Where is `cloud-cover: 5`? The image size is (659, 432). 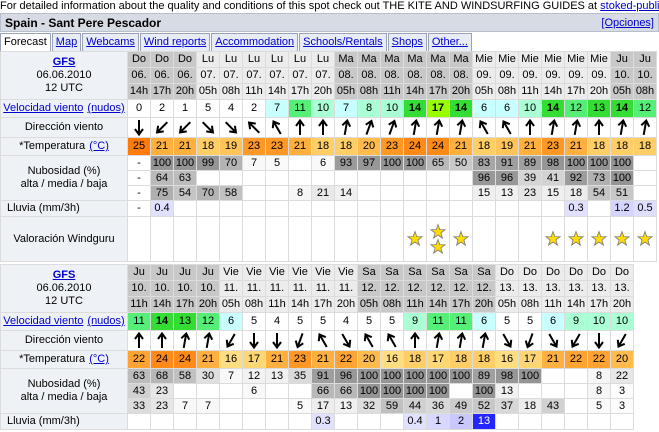 cloud-cover: 5 is located at coordinates (599, 406).